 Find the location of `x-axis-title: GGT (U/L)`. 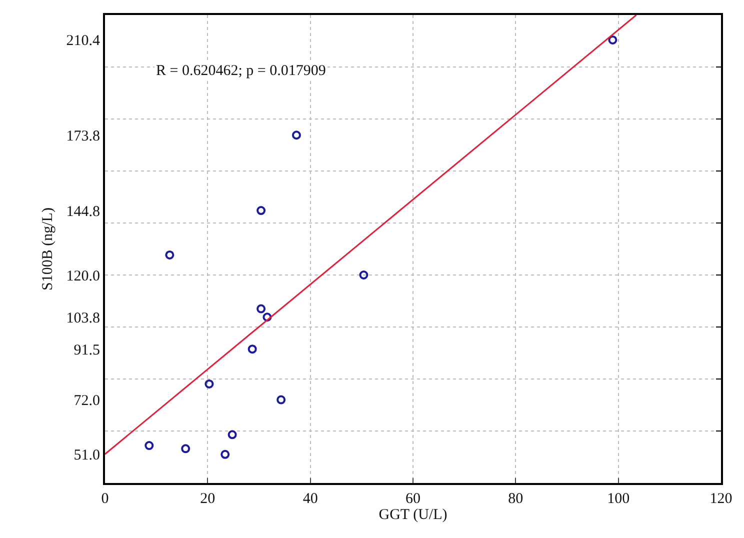

x-axis-title: GGT (U/L) is located at coordinates (413, 515).